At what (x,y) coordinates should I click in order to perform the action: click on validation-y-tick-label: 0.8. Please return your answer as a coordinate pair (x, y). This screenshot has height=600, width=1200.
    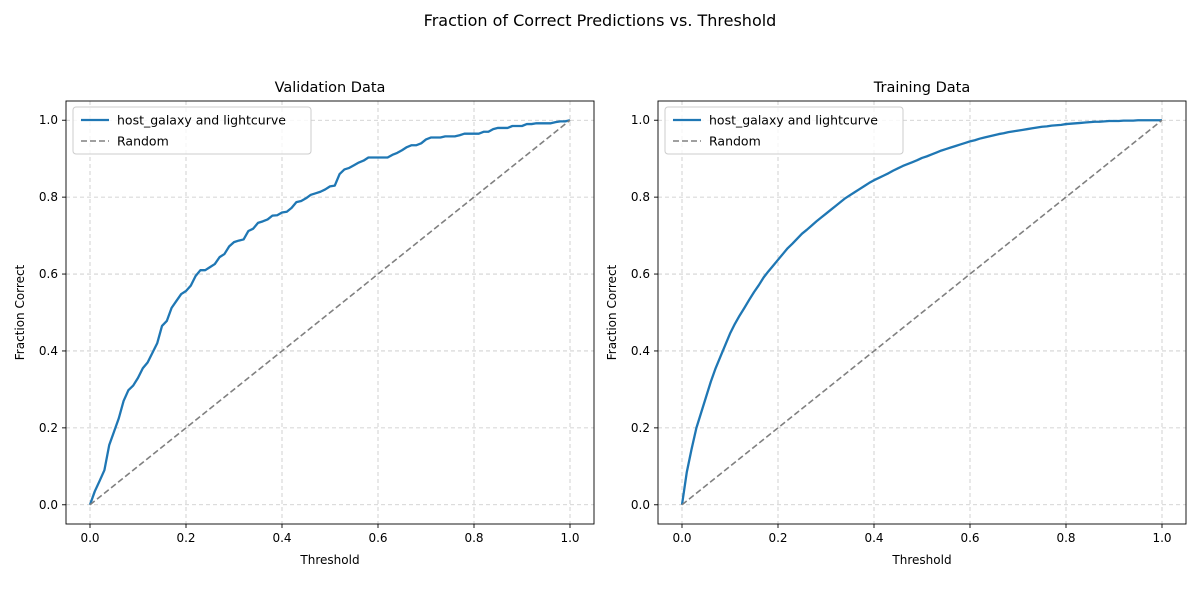
    Looking at the image, I should click on (48, 197).